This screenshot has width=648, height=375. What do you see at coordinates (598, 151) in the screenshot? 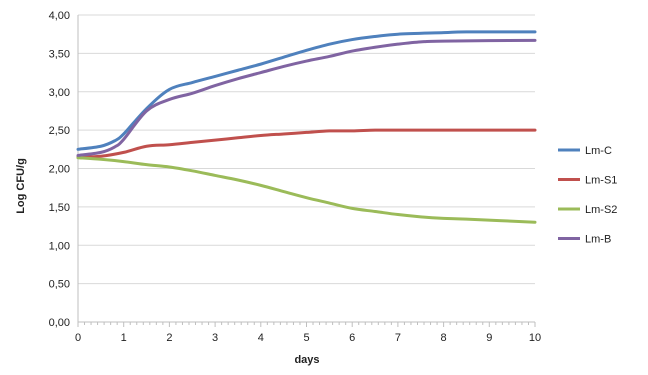
I see `legend-label: Lm-C` at bounding box center [598, 151].